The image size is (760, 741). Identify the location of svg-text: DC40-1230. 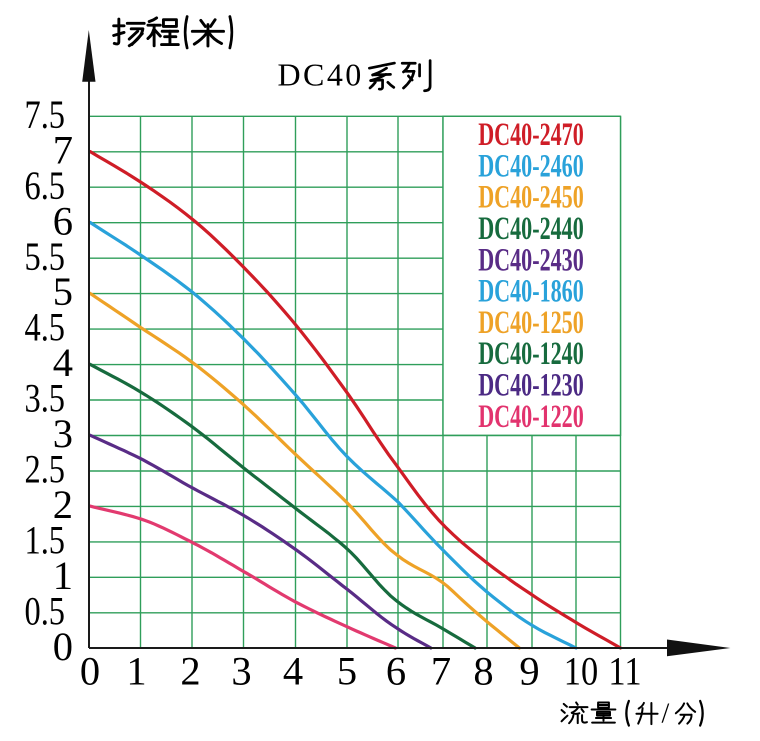
(531, 385).